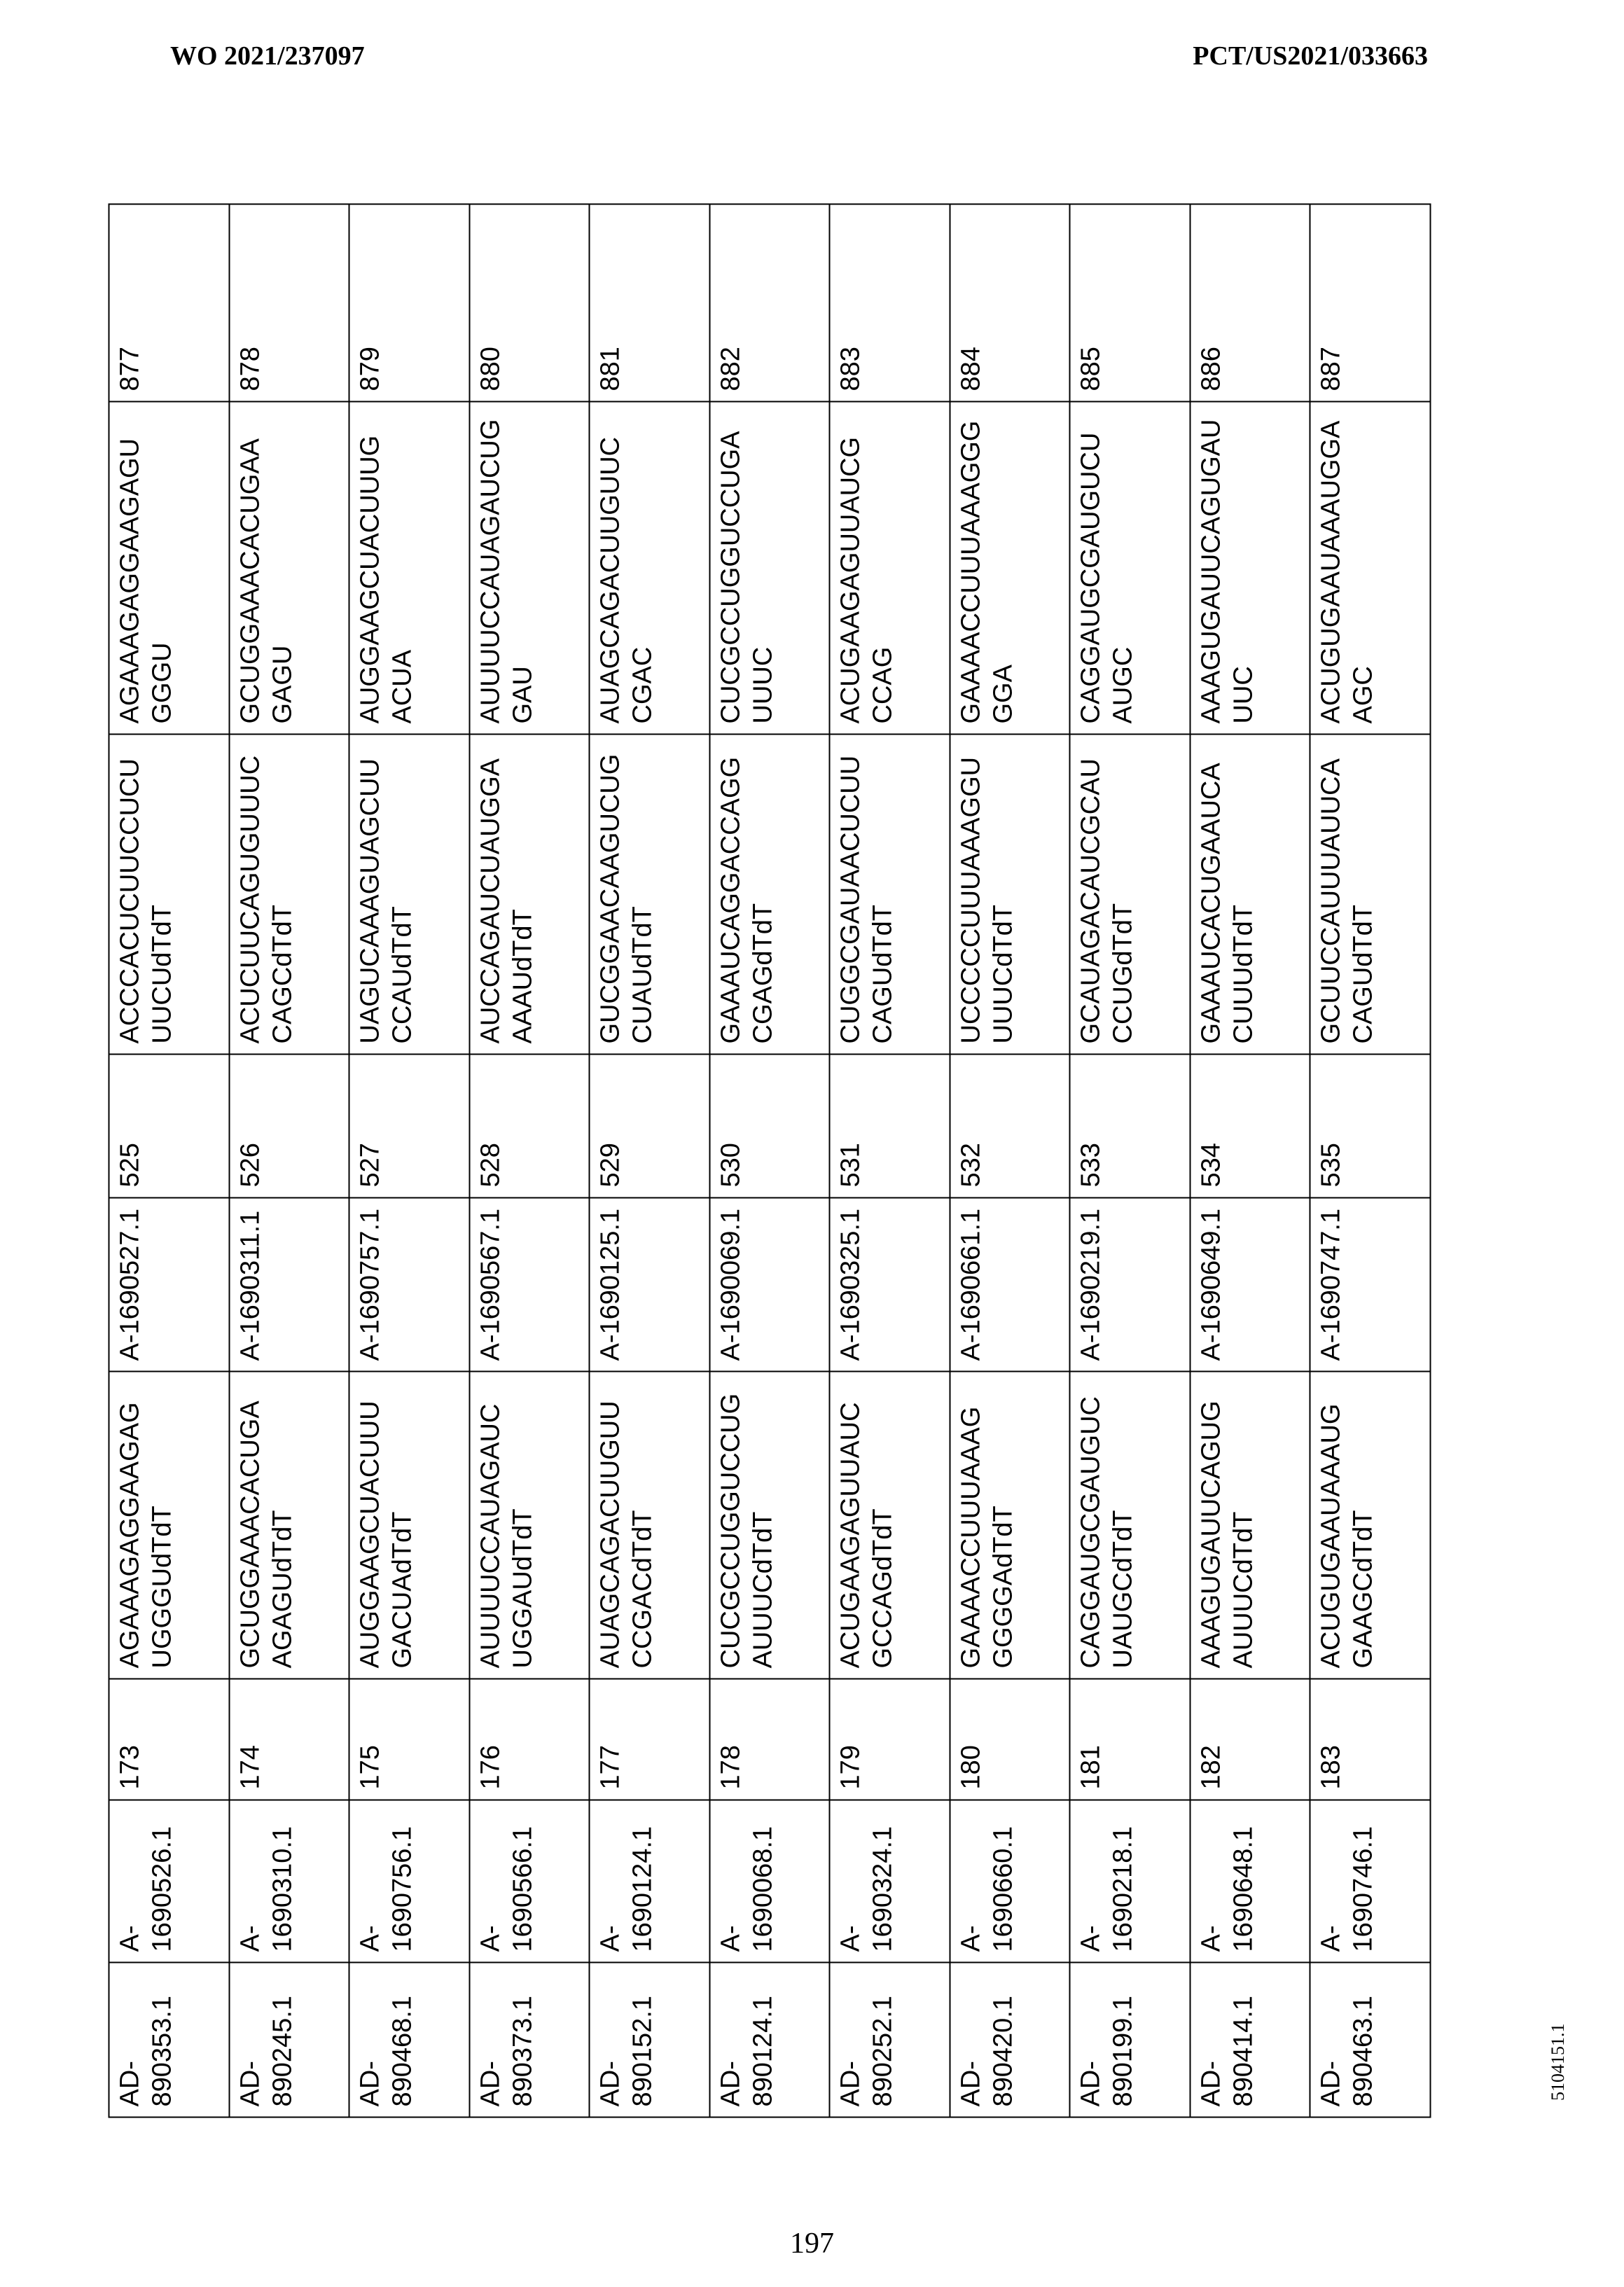 The height and width of the screenshot is (2287, 1624). Describe the element at coordinates (1130, 2041) in the screenshot. I see `duplex-id-cell: AD-890199.1` at that location.